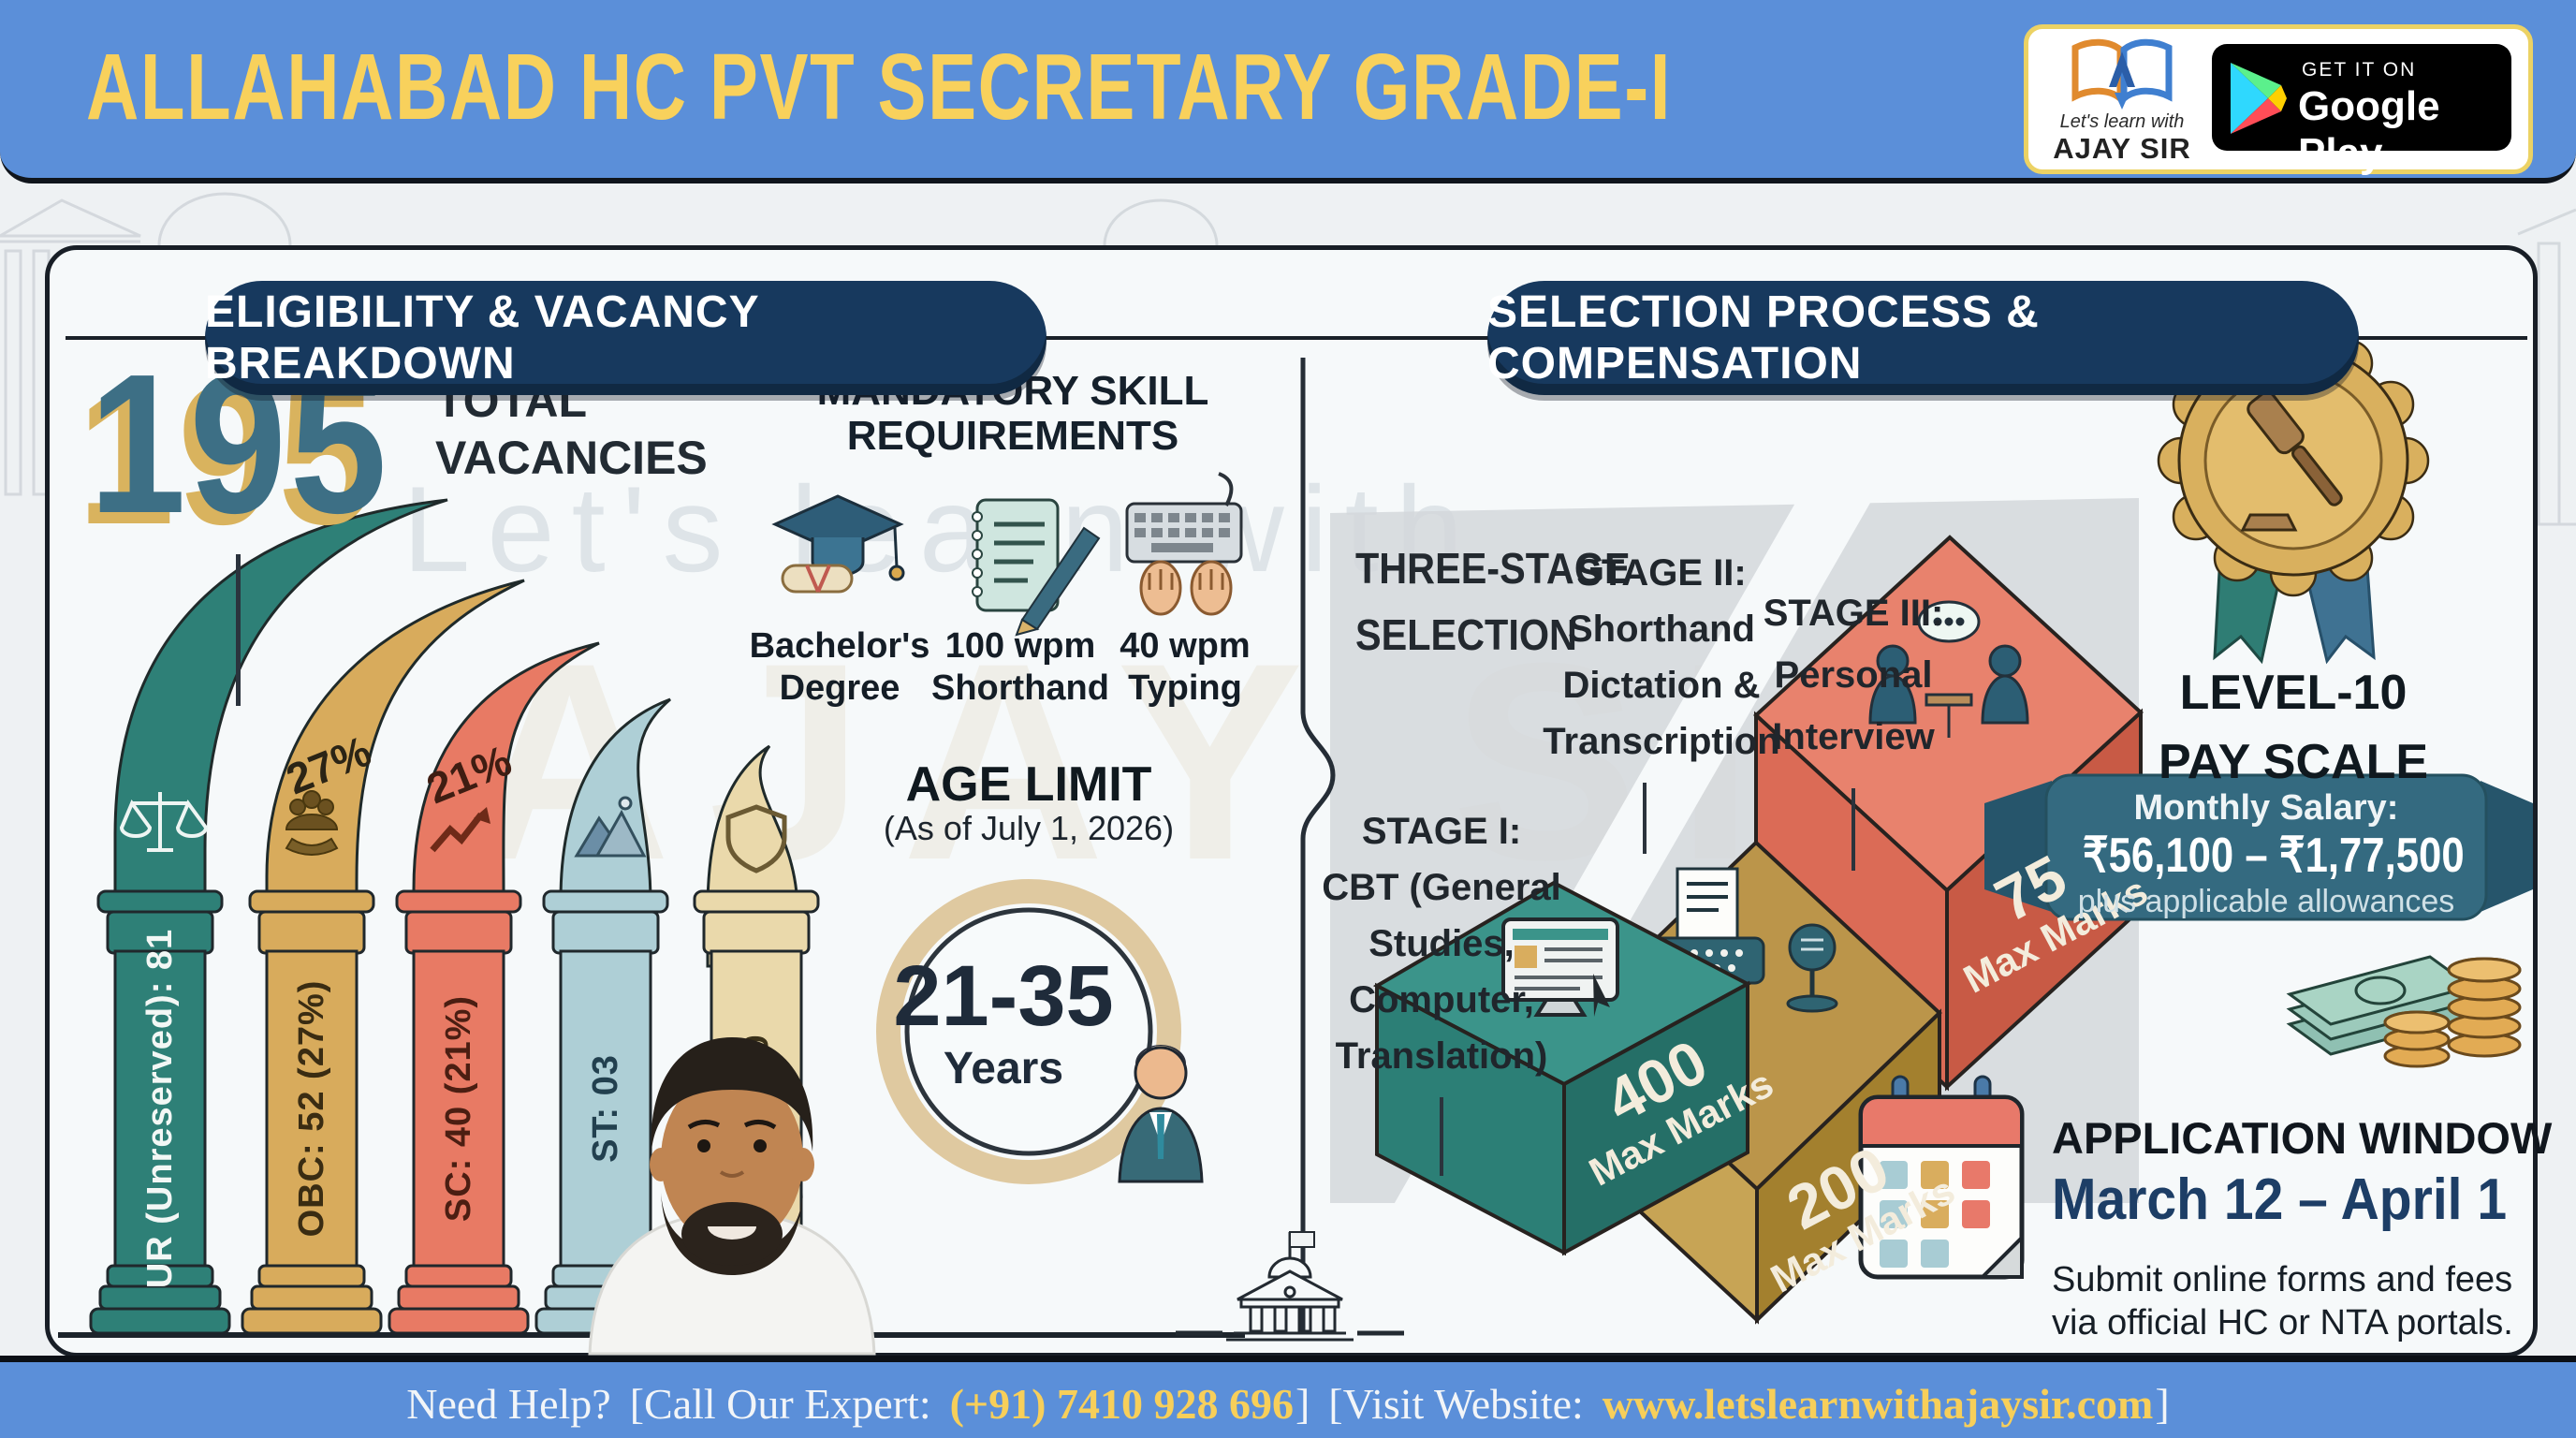  Describe the element at coordinates (1020, 667) in the screenshot. I see `skill-shorthand-label: 100 wpm Shorthand` at that location.